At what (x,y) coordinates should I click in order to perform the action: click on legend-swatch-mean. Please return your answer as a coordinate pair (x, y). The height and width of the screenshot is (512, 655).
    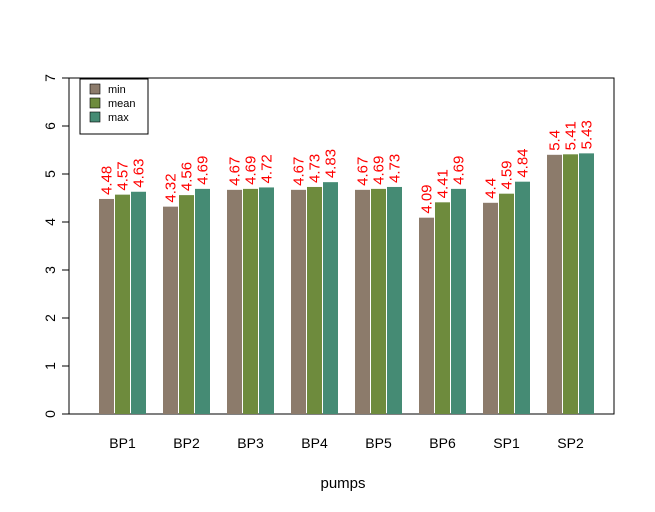
    Looking at the image, I should click on (95, 103).